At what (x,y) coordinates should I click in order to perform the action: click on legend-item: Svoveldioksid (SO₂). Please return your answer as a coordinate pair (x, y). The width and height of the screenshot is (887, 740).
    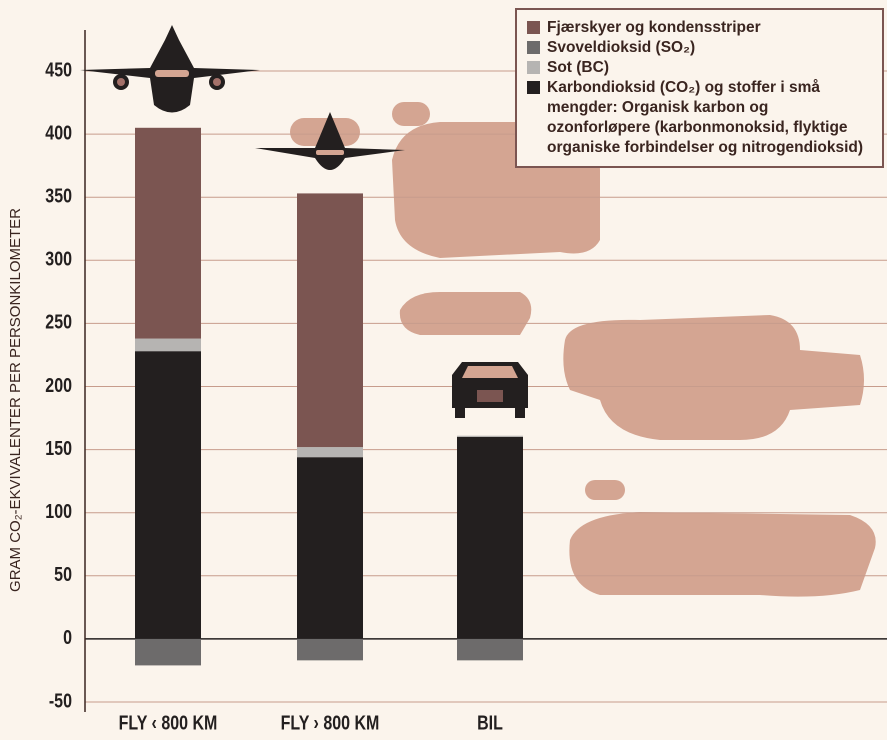
    Looking at the image, I should click on (699, 48).